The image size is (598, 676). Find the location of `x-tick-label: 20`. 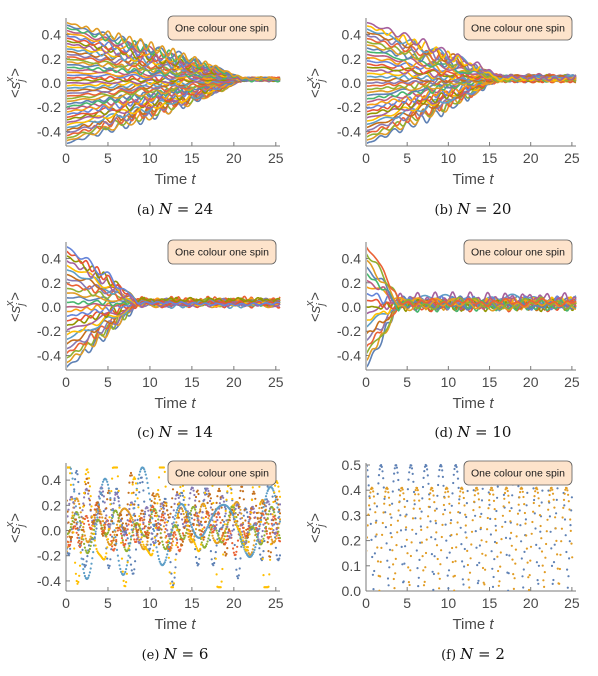

x-tick-label: 20 is located at coordinates (234, 382).